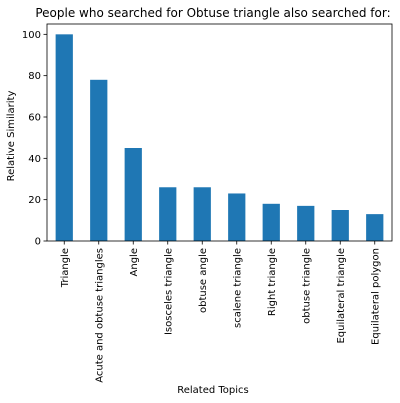  Describe the element at coordinates (203, 280) in the screenshot. I see `x-tick-label: obtuse angle` at that location.